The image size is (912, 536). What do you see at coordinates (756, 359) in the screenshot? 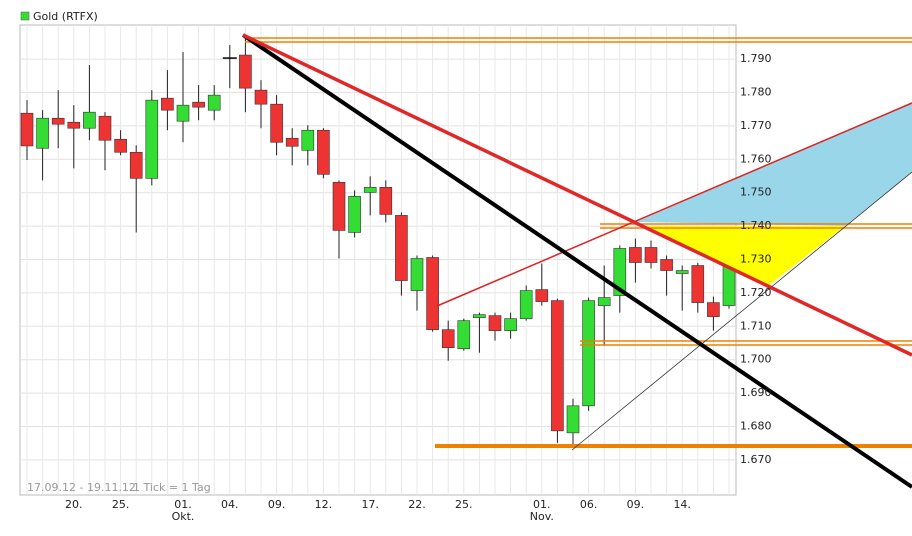
I see `y-tick-label: 1.700` at bounding box center [756, 359].